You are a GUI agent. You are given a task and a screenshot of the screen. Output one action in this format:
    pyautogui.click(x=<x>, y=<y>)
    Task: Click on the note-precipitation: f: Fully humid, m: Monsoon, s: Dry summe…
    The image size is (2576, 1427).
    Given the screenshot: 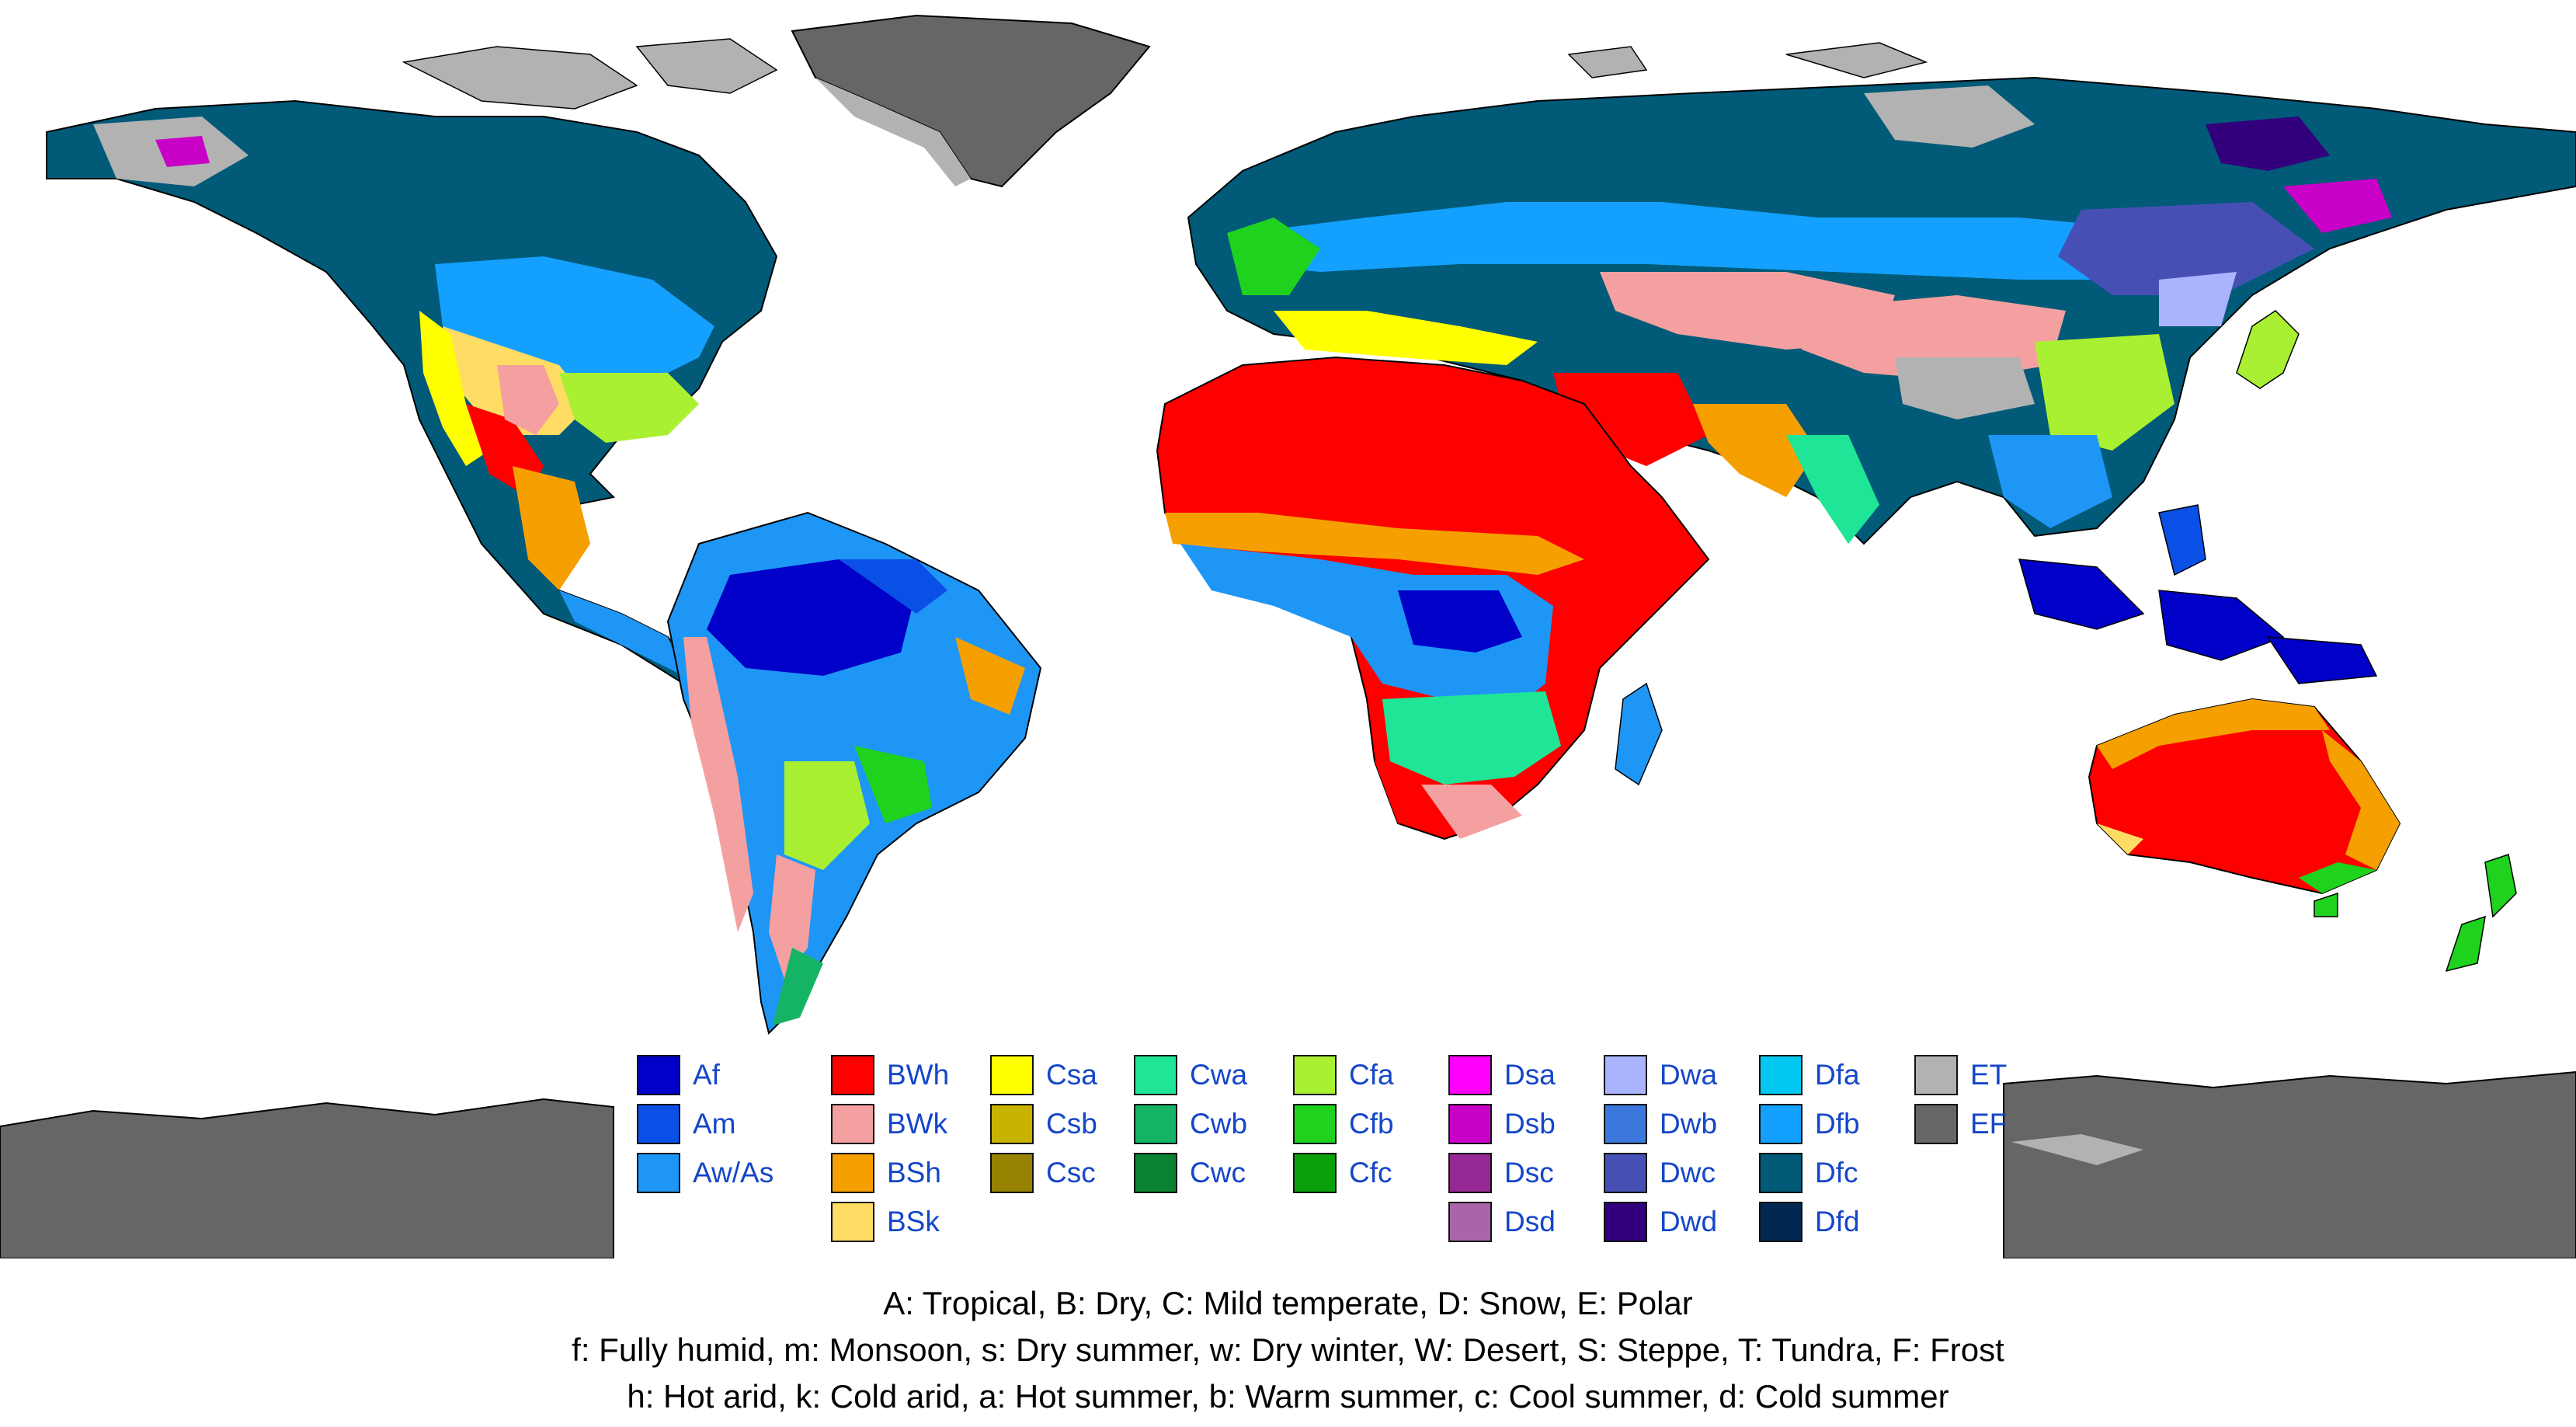 What is the action you would take?
    pyautogui.click(x=1288, y=1349)
    